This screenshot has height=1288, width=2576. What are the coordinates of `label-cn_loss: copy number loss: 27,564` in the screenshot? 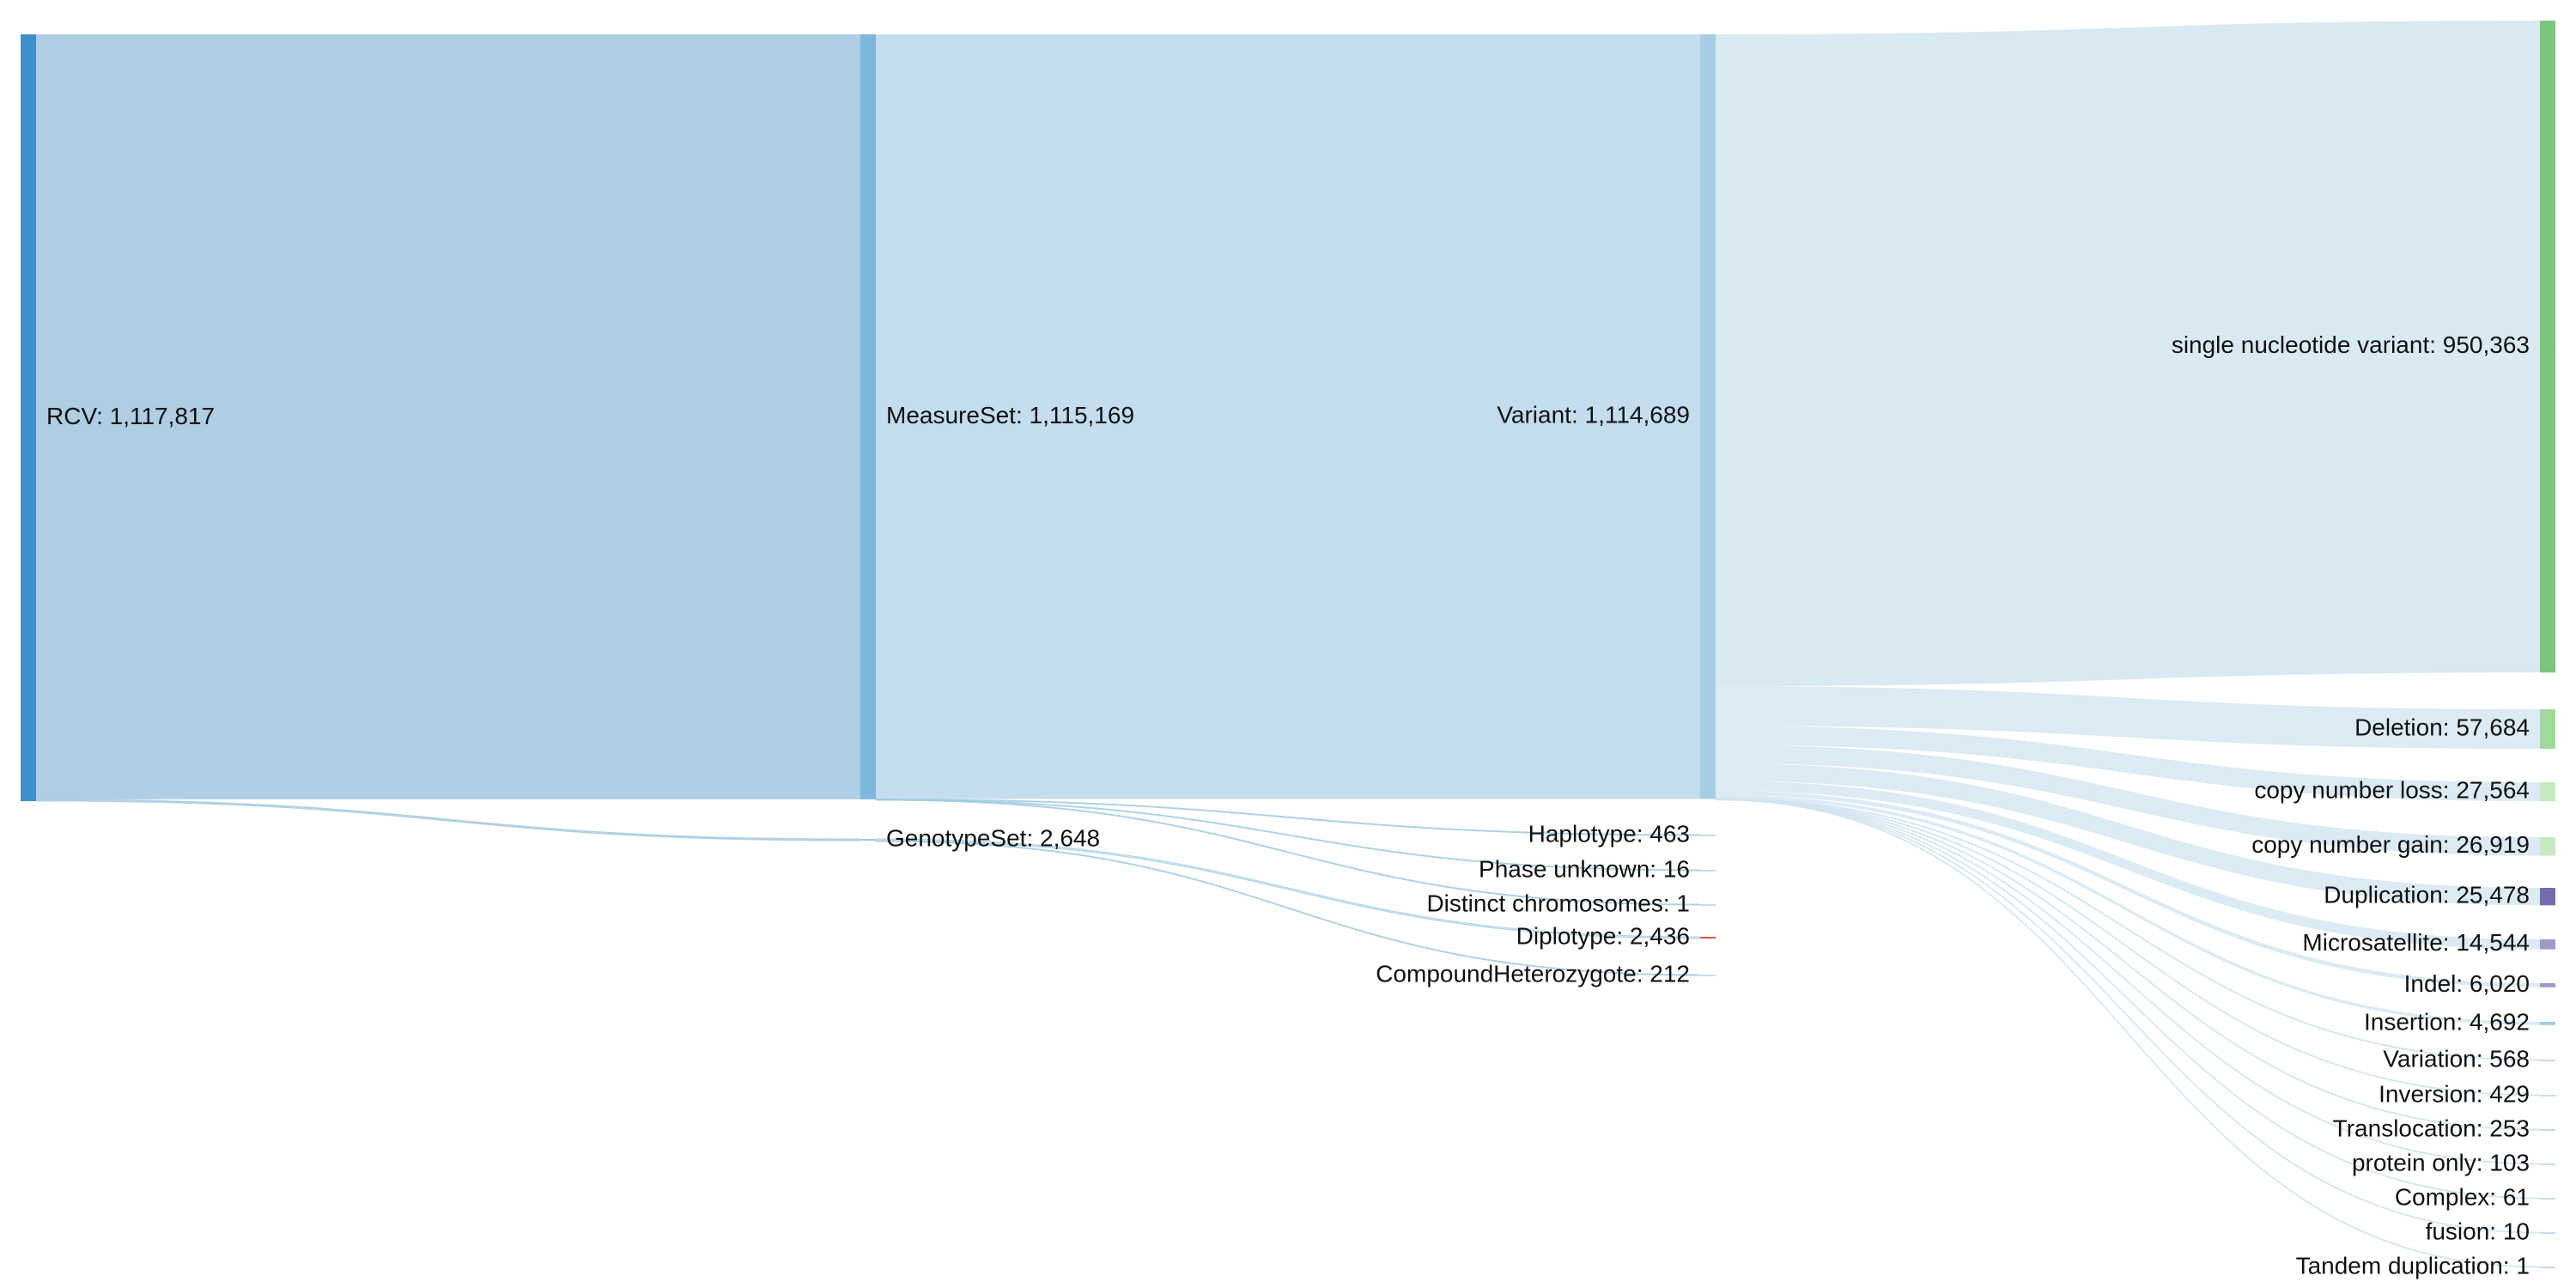 It's located at (2392, 790).